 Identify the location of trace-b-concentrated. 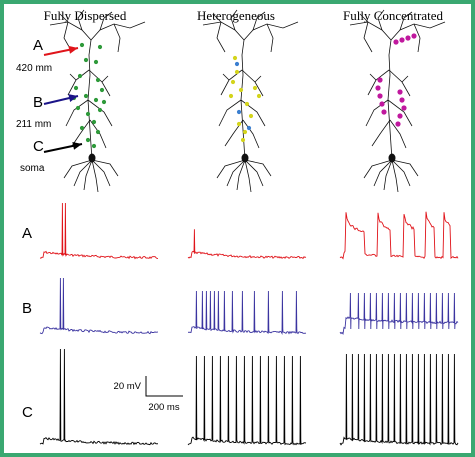
(399, 314).